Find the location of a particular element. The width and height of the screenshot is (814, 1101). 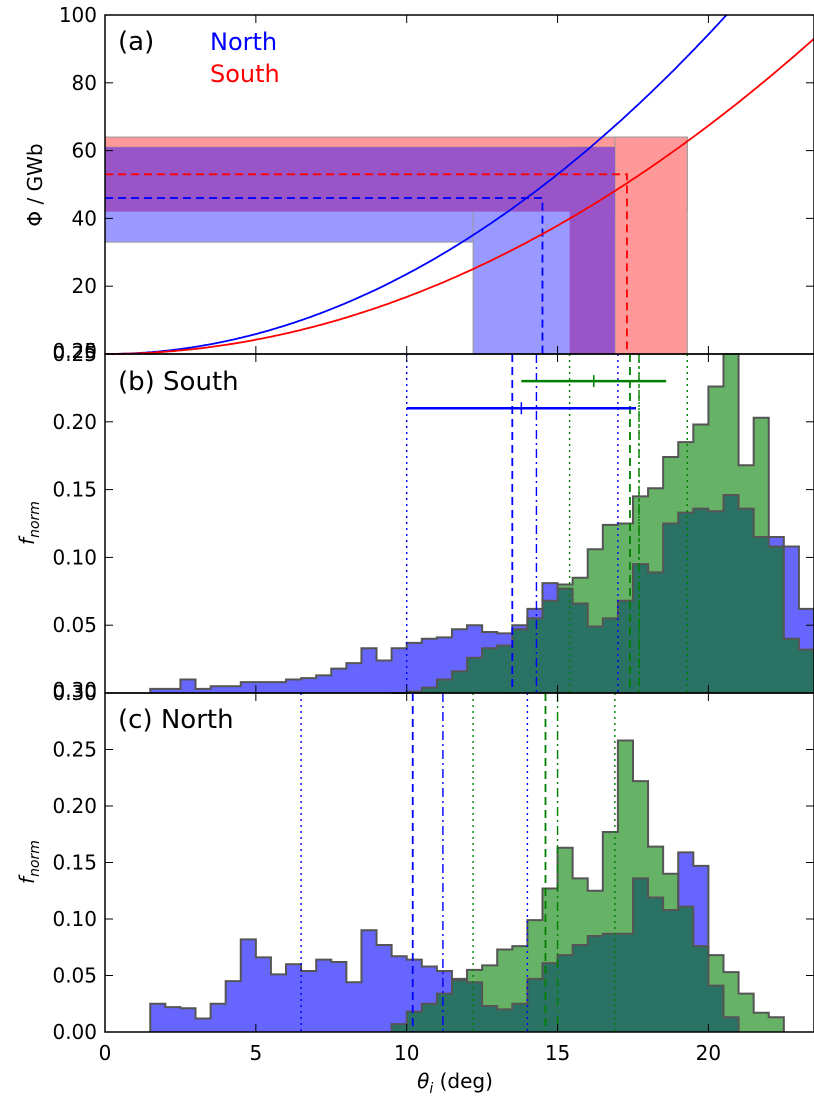

panel-b-label: (b) South is located at coordinates (178, 382).